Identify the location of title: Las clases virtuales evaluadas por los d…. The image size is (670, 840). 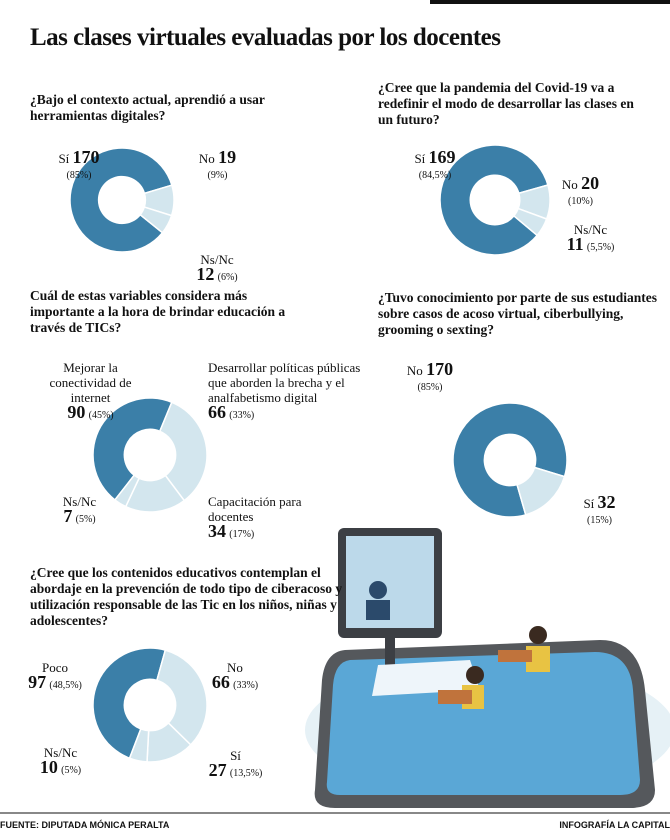
(265, 37).